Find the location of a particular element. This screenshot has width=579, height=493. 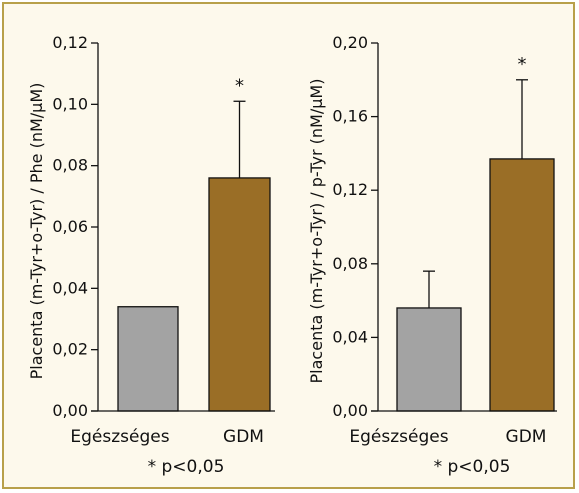

y-tick-label: 0,16 is located at coordinates (350, 116).